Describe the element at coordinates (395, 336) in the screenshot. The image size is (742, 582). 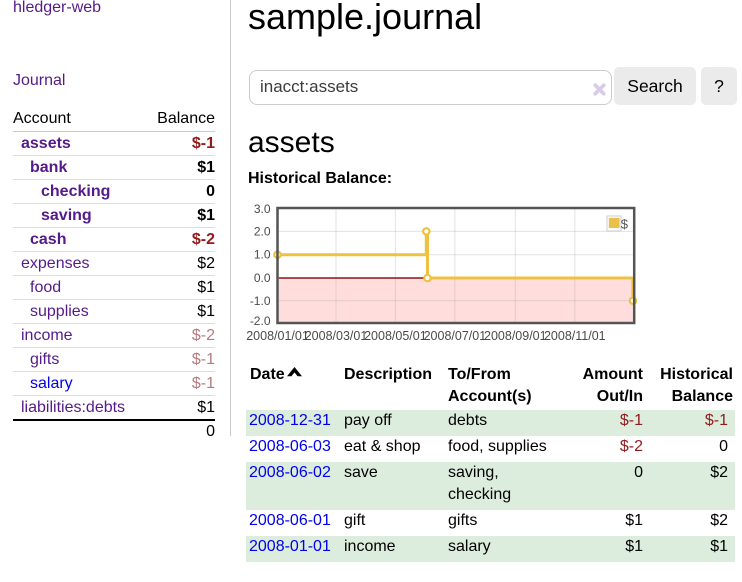
I see `svg-text: 2008/05/01` at that location.